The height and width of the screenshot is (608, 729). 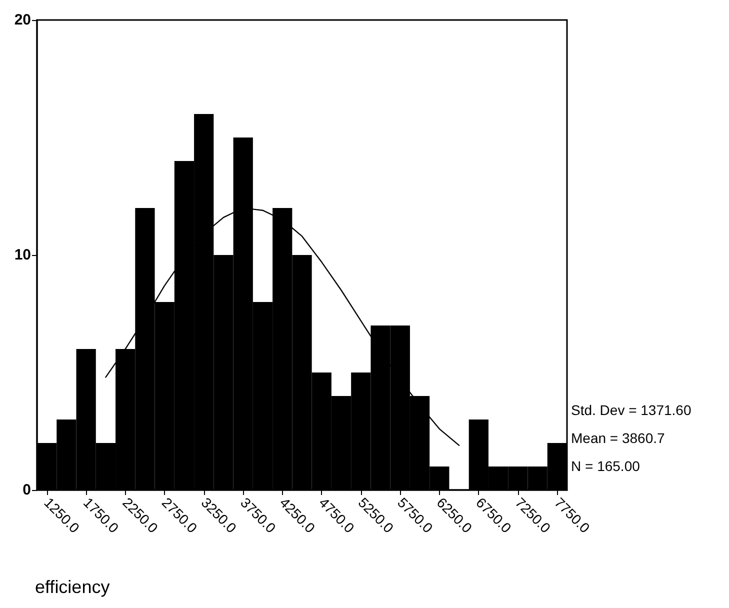 I want to click on y-tick-label: 0, so click(x=26, y=490).